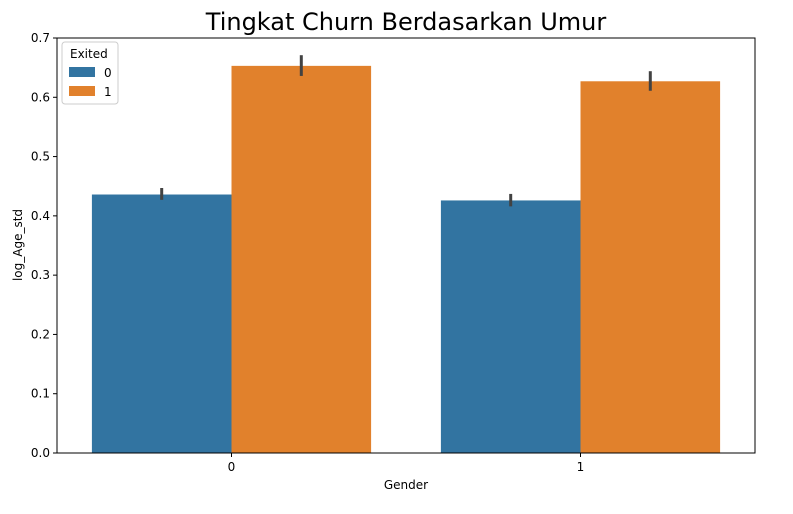 Image resolution: width=793 pixels, height=514 pixels. I want to click on y-tick-label: 0.1, so click(40, 394).